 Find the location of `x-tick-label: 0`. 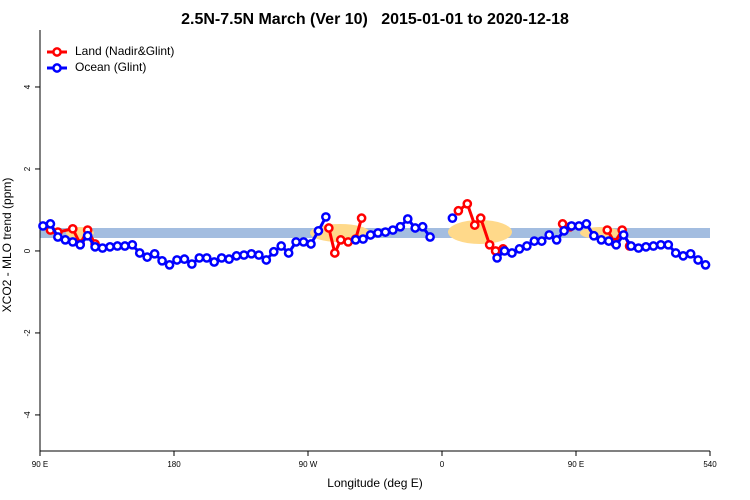

x-tick-label: 0 is located at coordinates (442, 464).